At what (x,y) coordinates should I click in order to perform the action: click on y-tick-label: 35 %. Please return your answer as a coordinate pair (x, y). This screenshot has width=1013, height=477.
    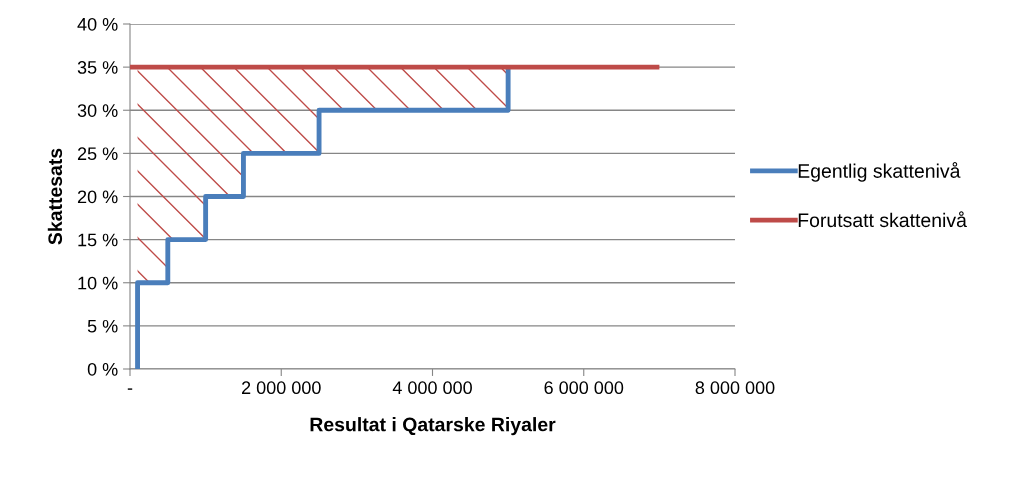
    Looking at the image, I should click on (97, 67).